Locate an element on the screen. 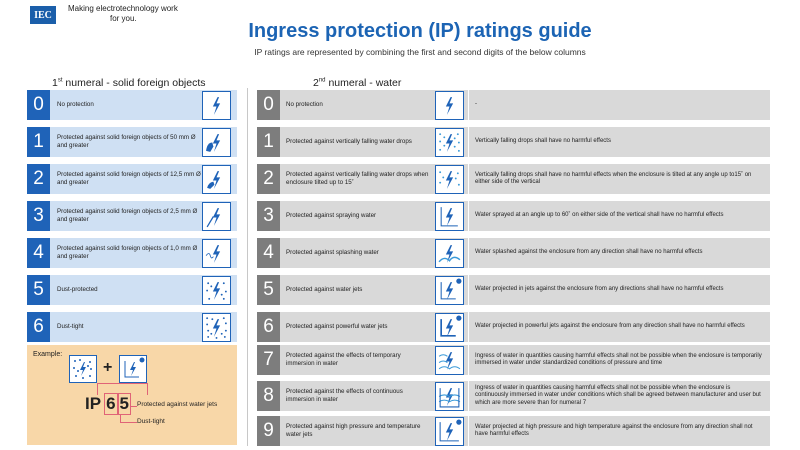 This screenshot has height=450, width=800. rating-protection: Protected against water jets is located at coordinates (324, 290).